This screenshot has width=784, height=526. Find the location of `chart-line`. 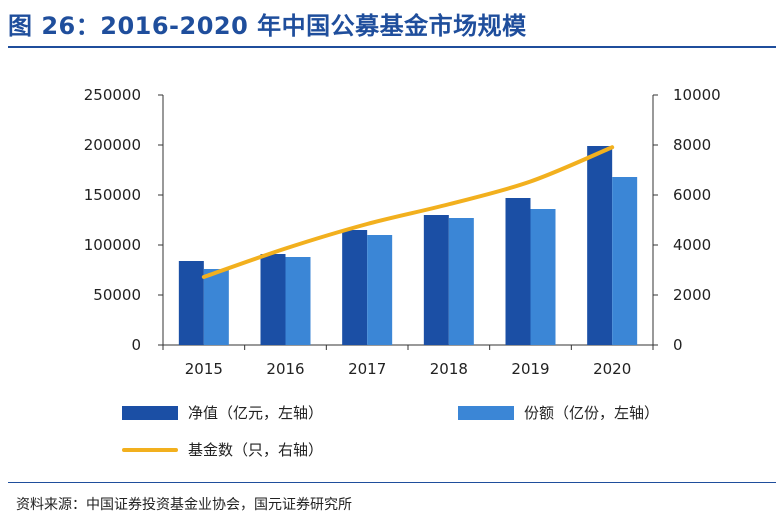

chart-line is located at coordinates (408, 212).